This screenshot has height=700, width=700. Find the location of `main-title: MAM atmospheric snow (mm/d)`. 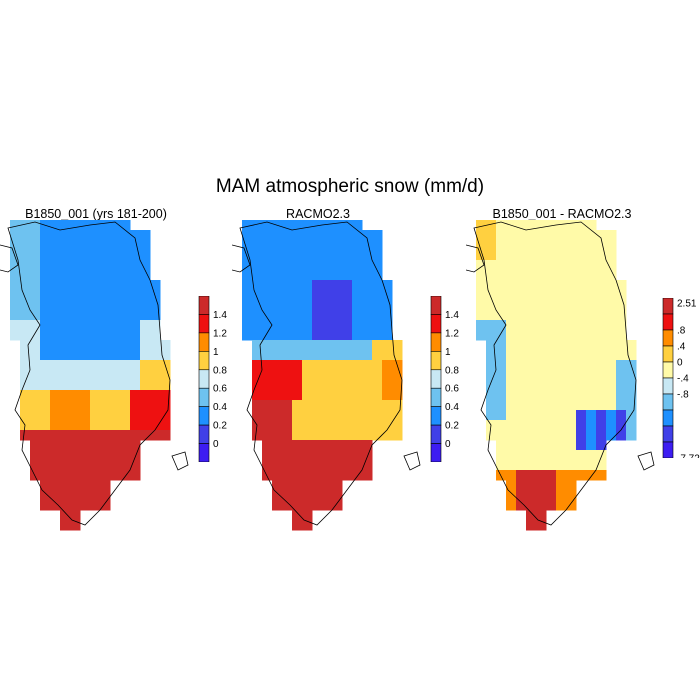

main-title: MAM atmospheric snow (mm/d) is located at coordinates (350, 186).